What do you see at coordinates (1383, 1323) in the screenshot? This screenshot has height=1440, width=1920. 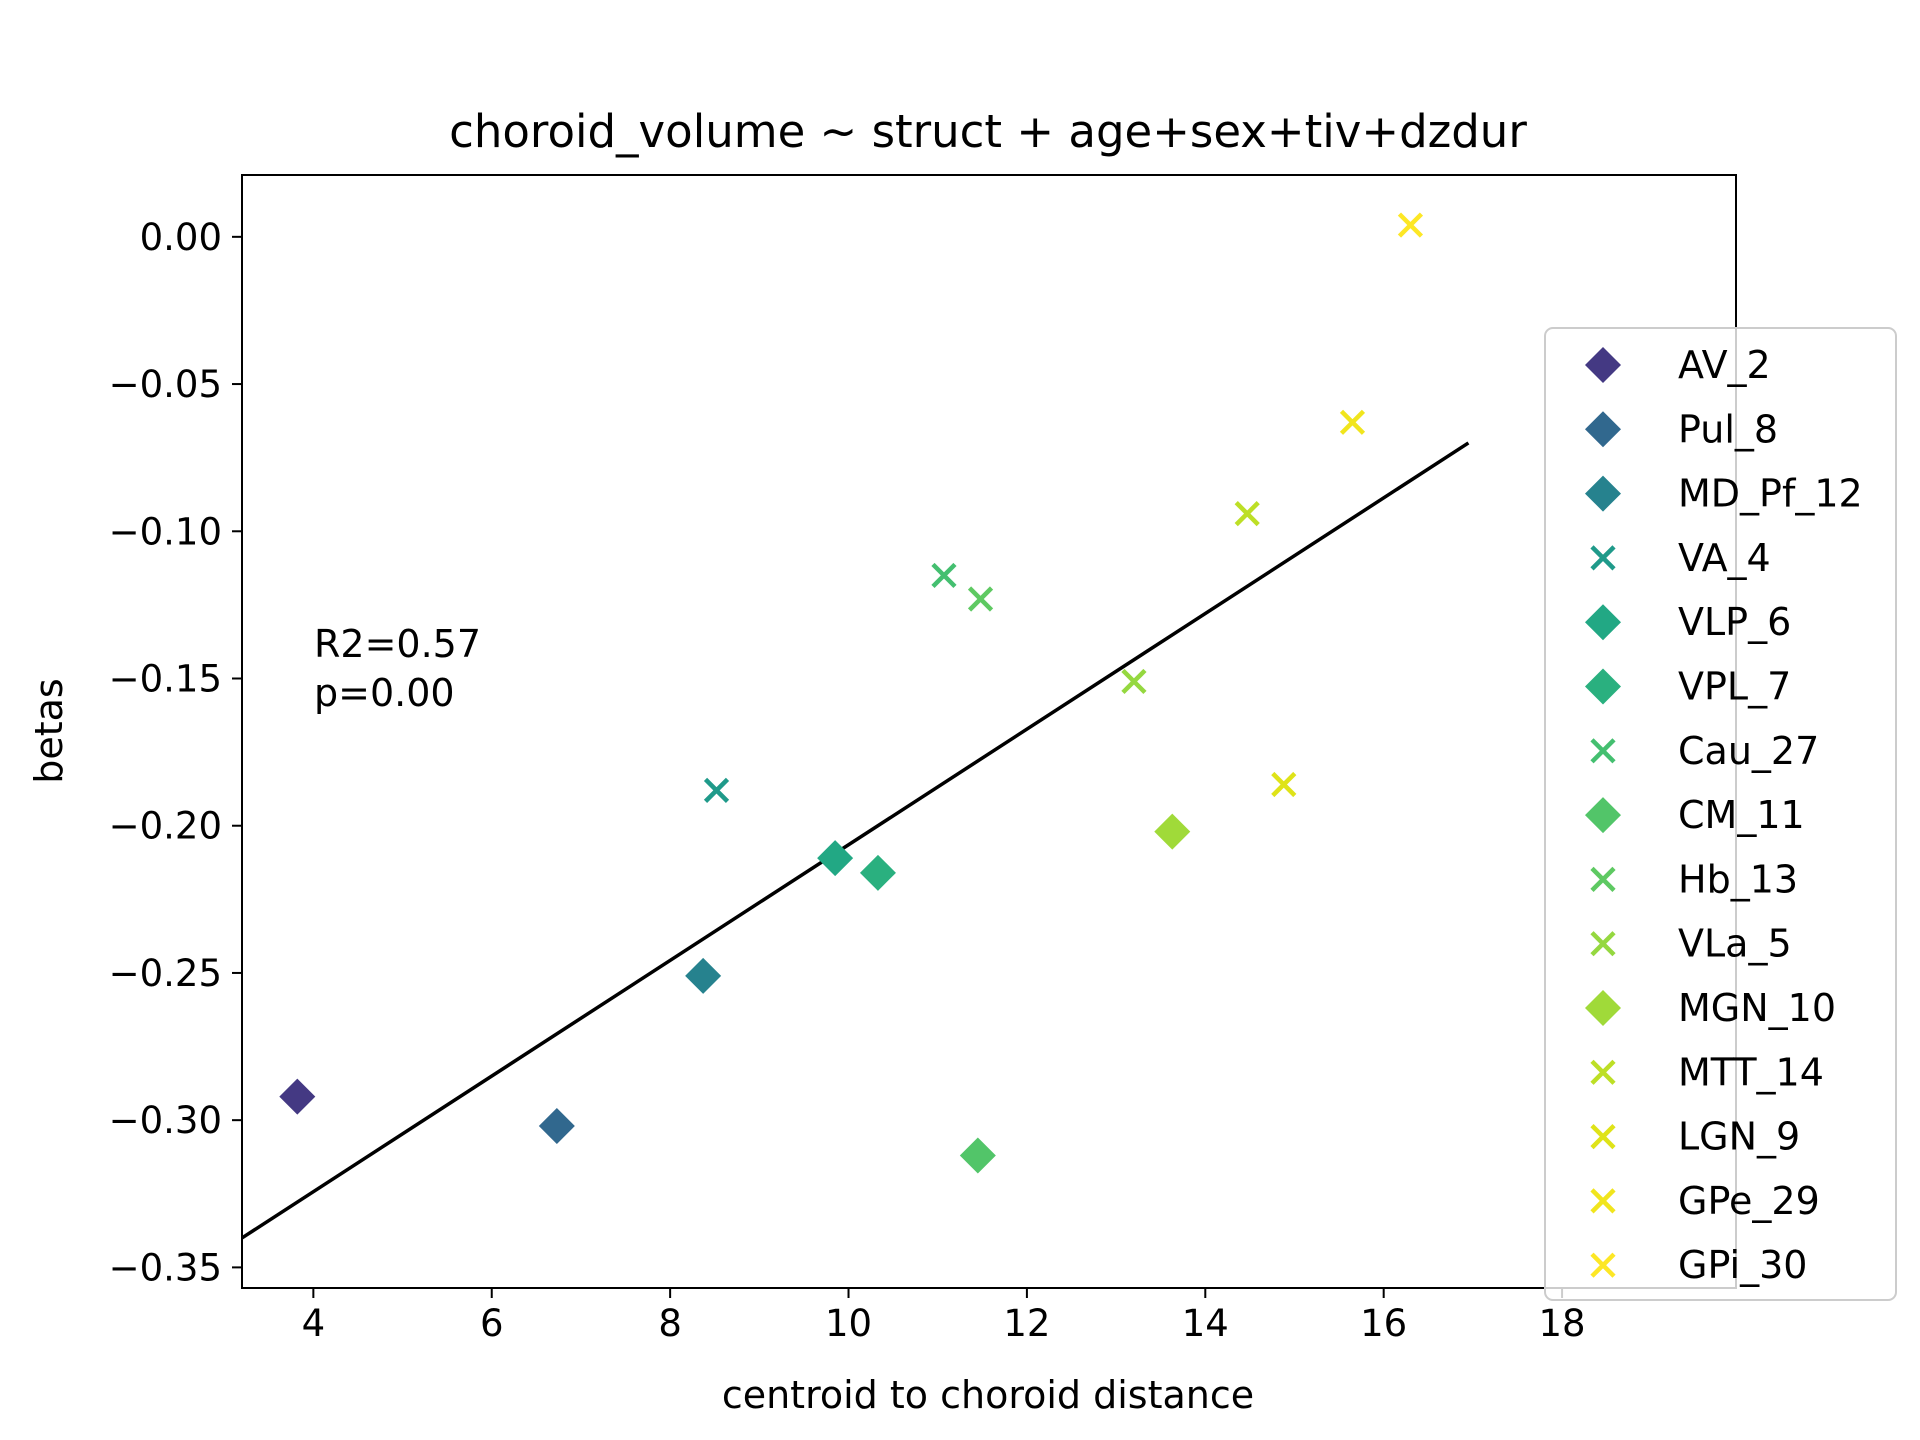 I see `x-tick-label: 16` at bounding box center [1383, 1323].